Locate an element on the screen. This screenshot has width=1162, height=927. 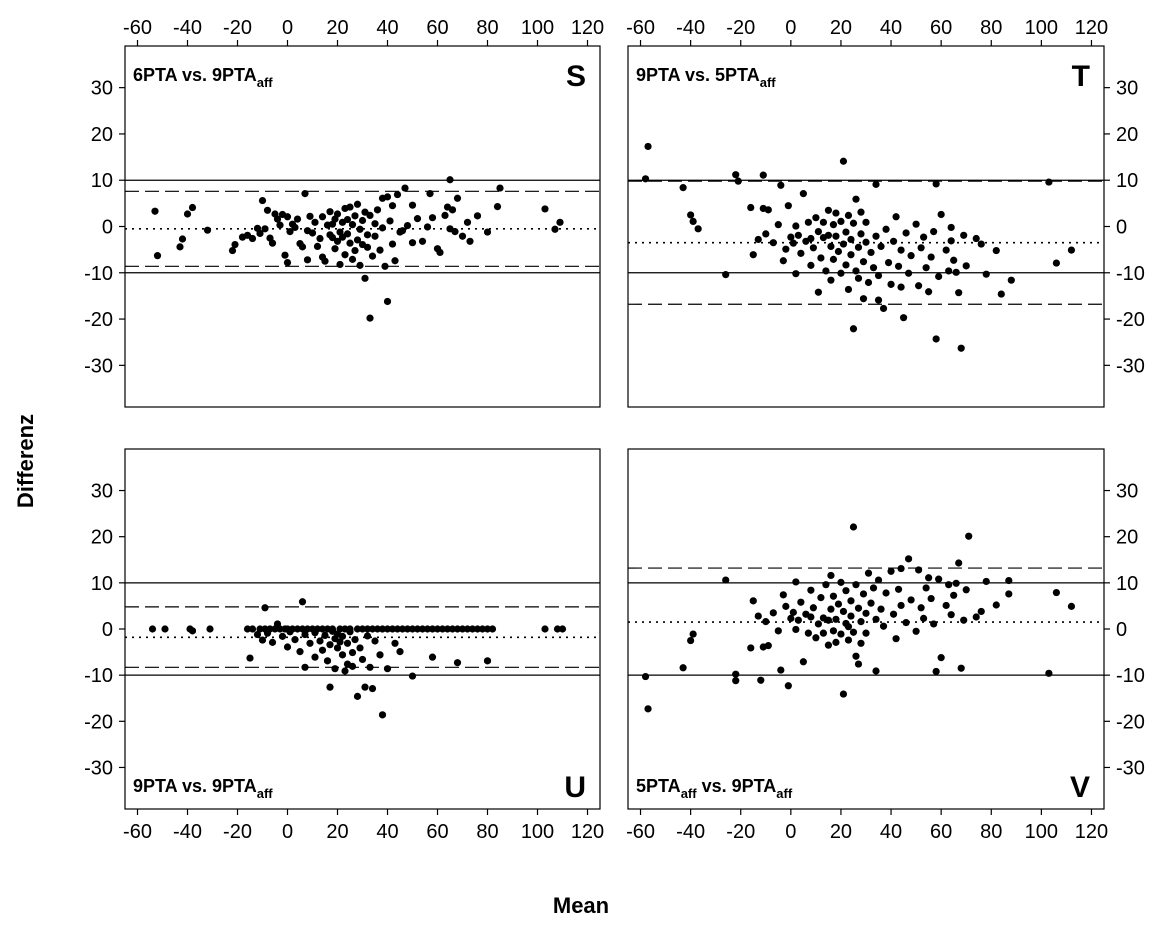
x-tick-label: 60 is located at coordinates (437, 832).